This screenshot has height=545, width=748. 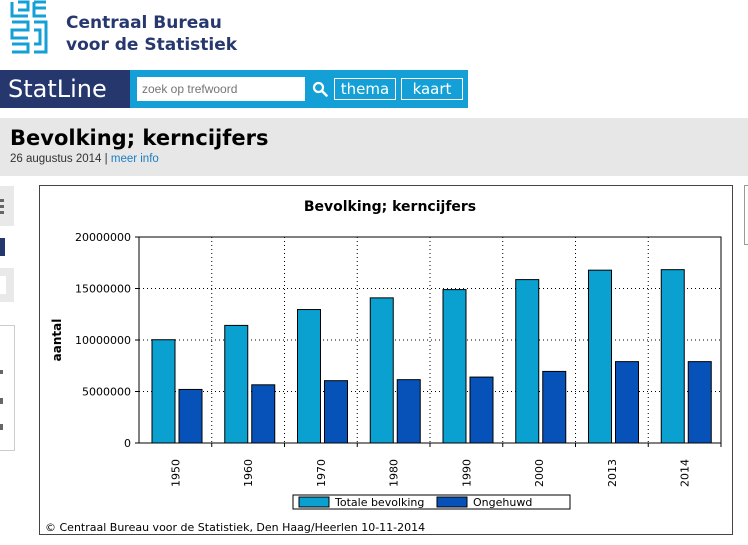 I want to click on org-name: Centraal Bureau voor de Statistiek, so click(x=151, y=34).